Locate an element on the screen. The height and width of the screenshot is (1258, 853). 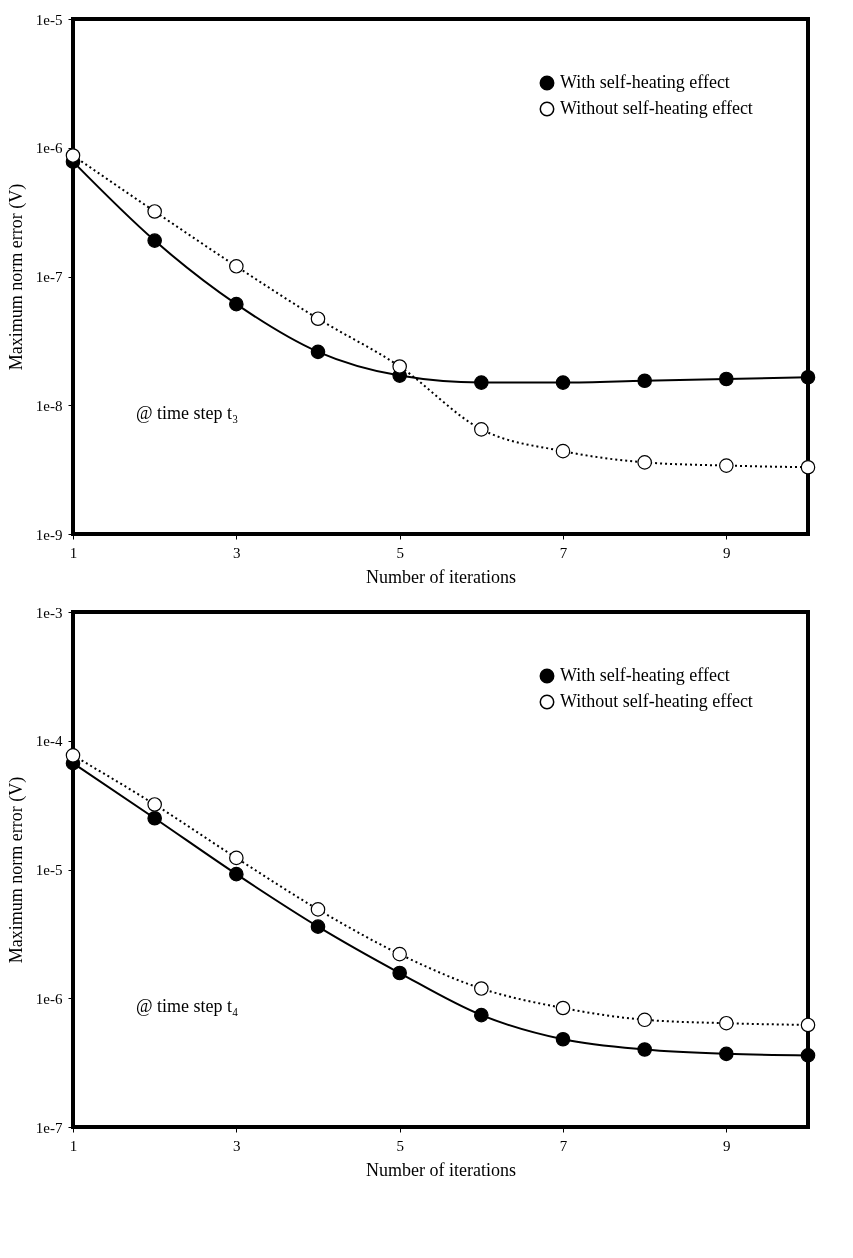
y-tick-label: 1e-4 is located at coordinates (49, 741).